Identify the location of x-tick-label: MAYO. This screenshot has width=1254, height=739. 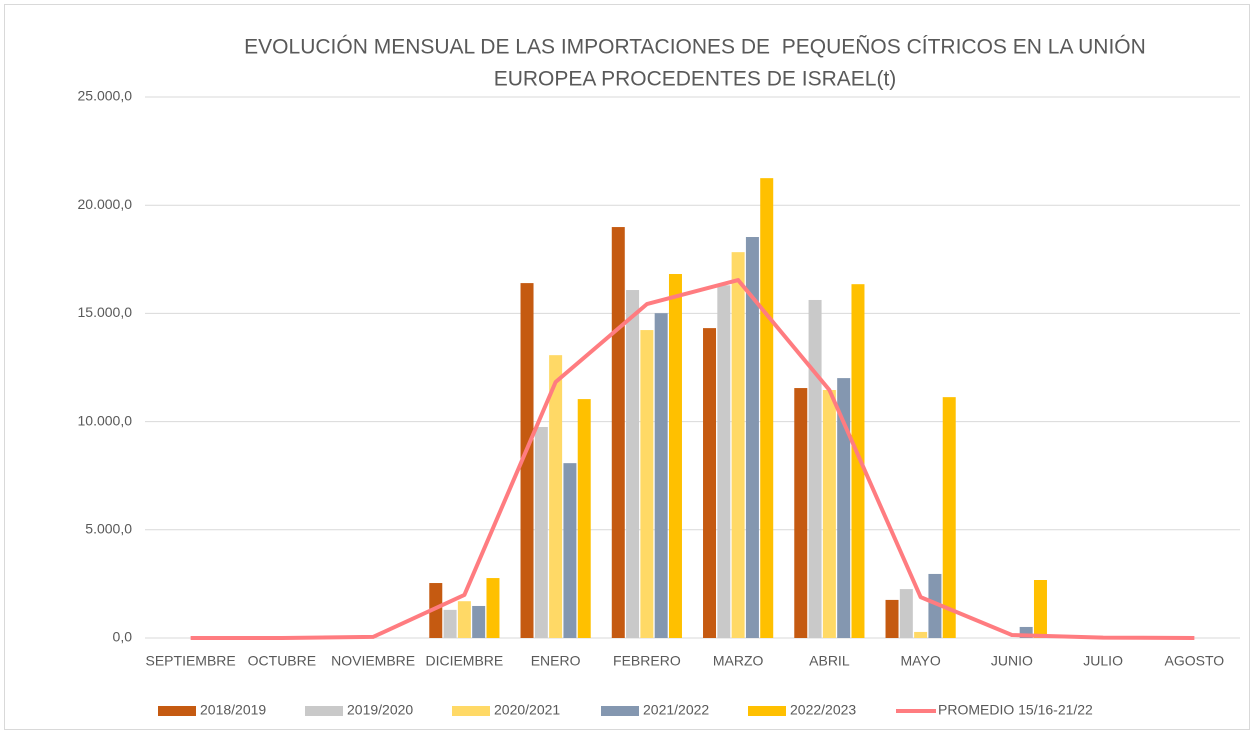
(921, 661).